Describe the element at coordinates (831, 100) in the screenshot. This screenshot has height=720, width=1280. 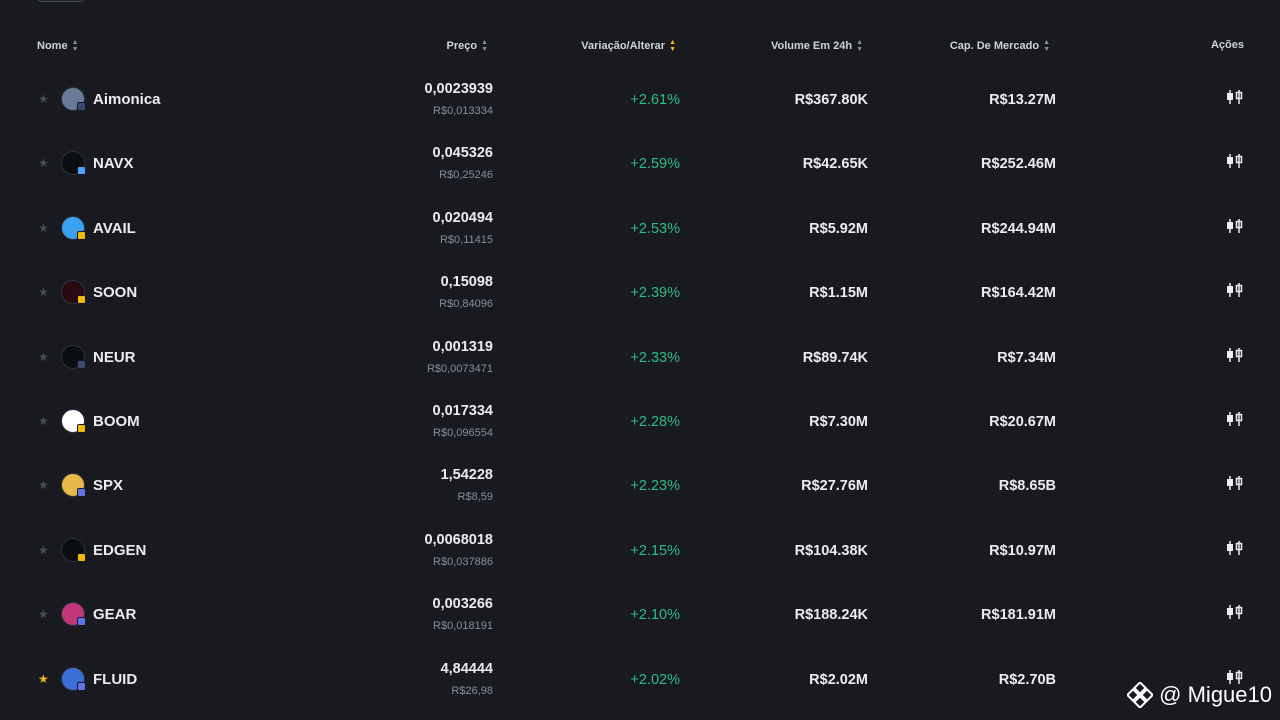
I see `coin-volume: R$367.80K` at that location.